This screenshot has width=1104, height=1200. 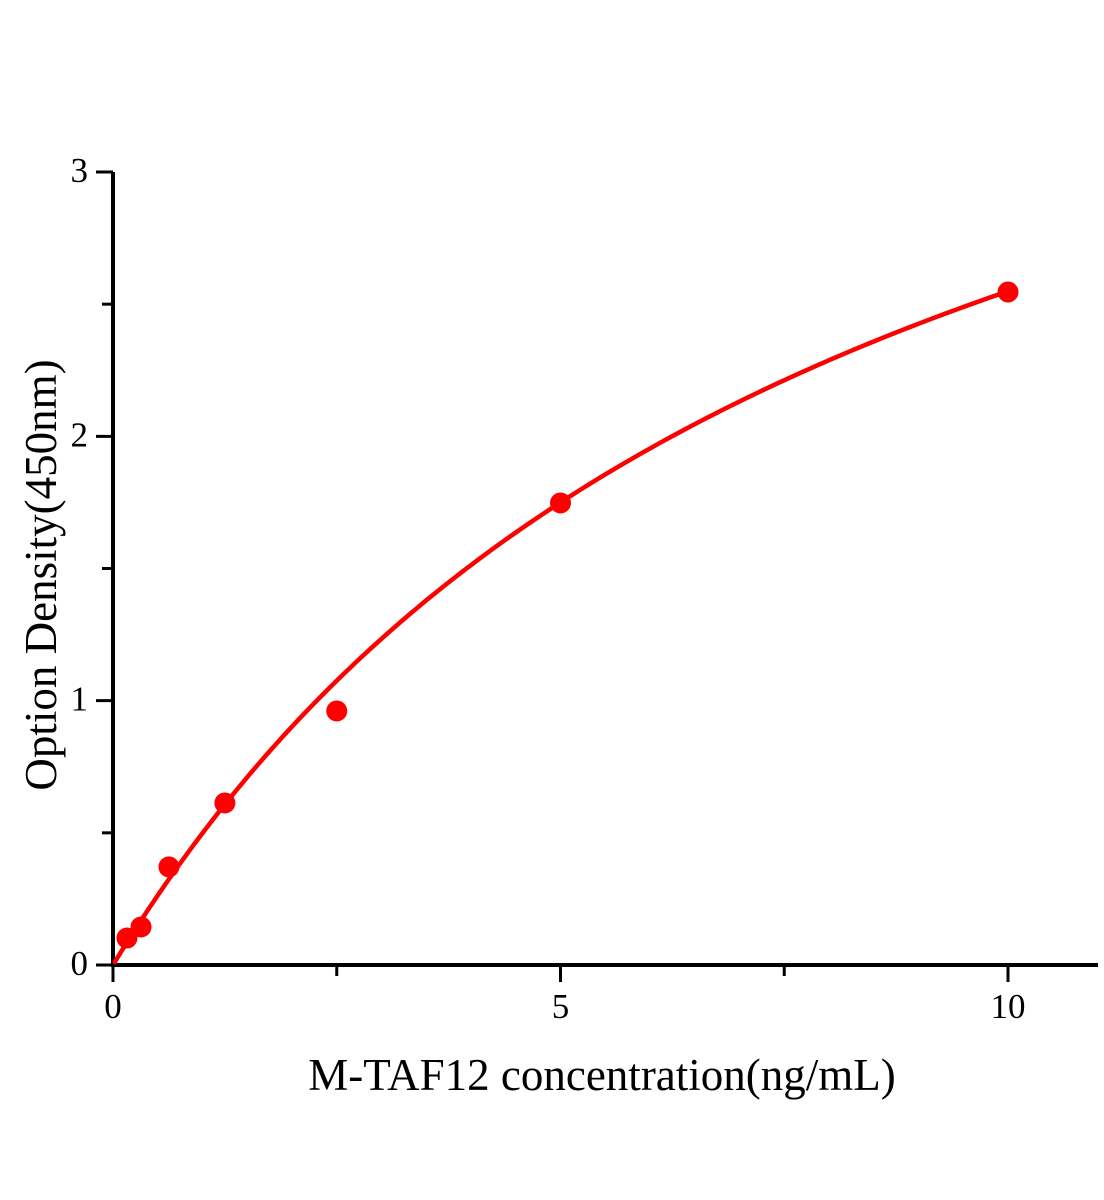 I want to click on y-tick-label: 0, so click(x=80, y=963).